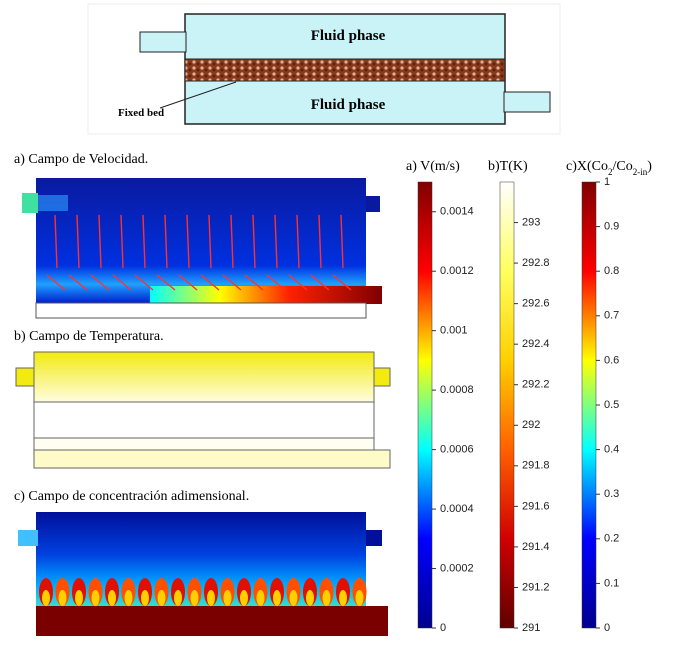  I want to click on tick-label: 0.3, so click(611, 494).